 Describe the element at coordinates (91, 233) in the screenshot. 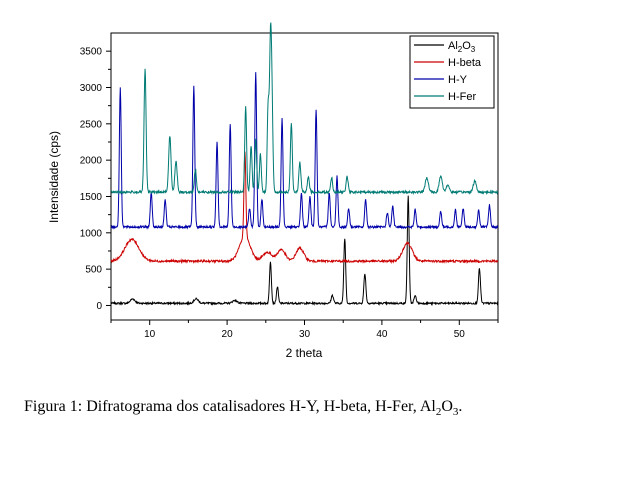

I see `y-tick-label: 1000` at that location.